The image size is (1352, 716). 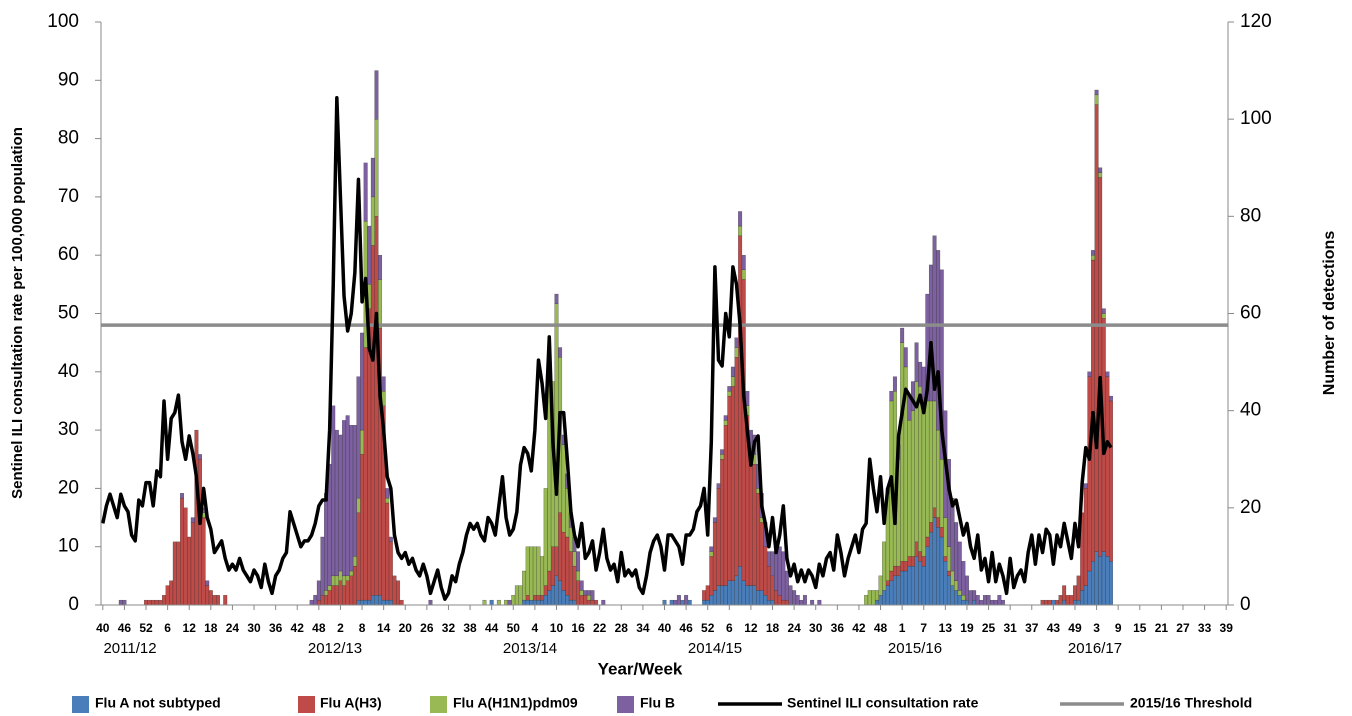 I want to click on x-axis-title: Year/Week, so click(x=640, y=668).